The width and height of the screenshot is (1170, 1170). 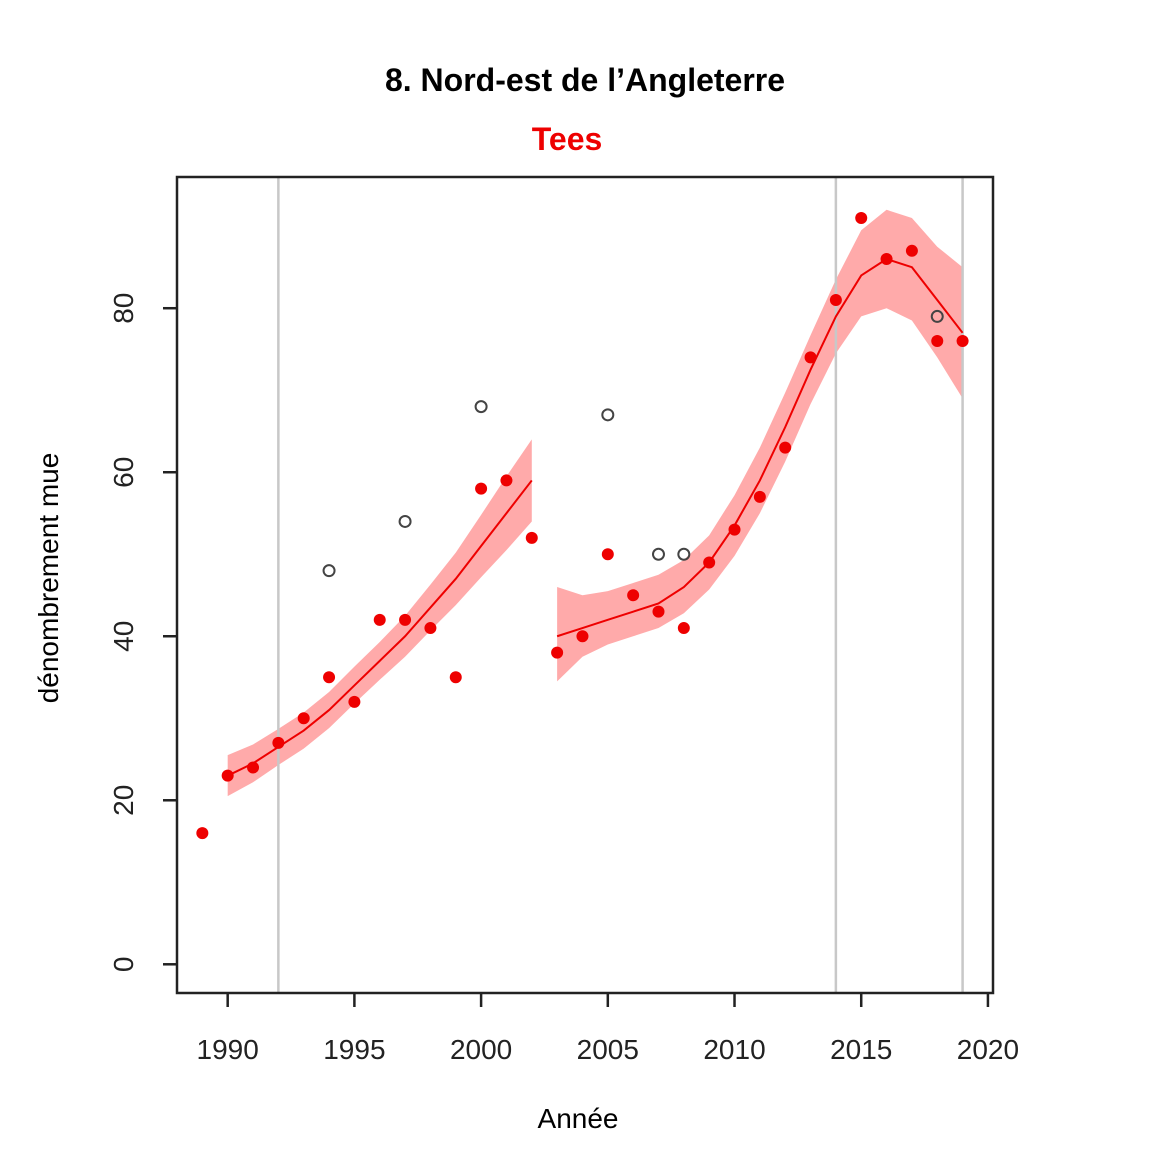 I want to click on excluded-point-2008, so click(x=684, y=554).